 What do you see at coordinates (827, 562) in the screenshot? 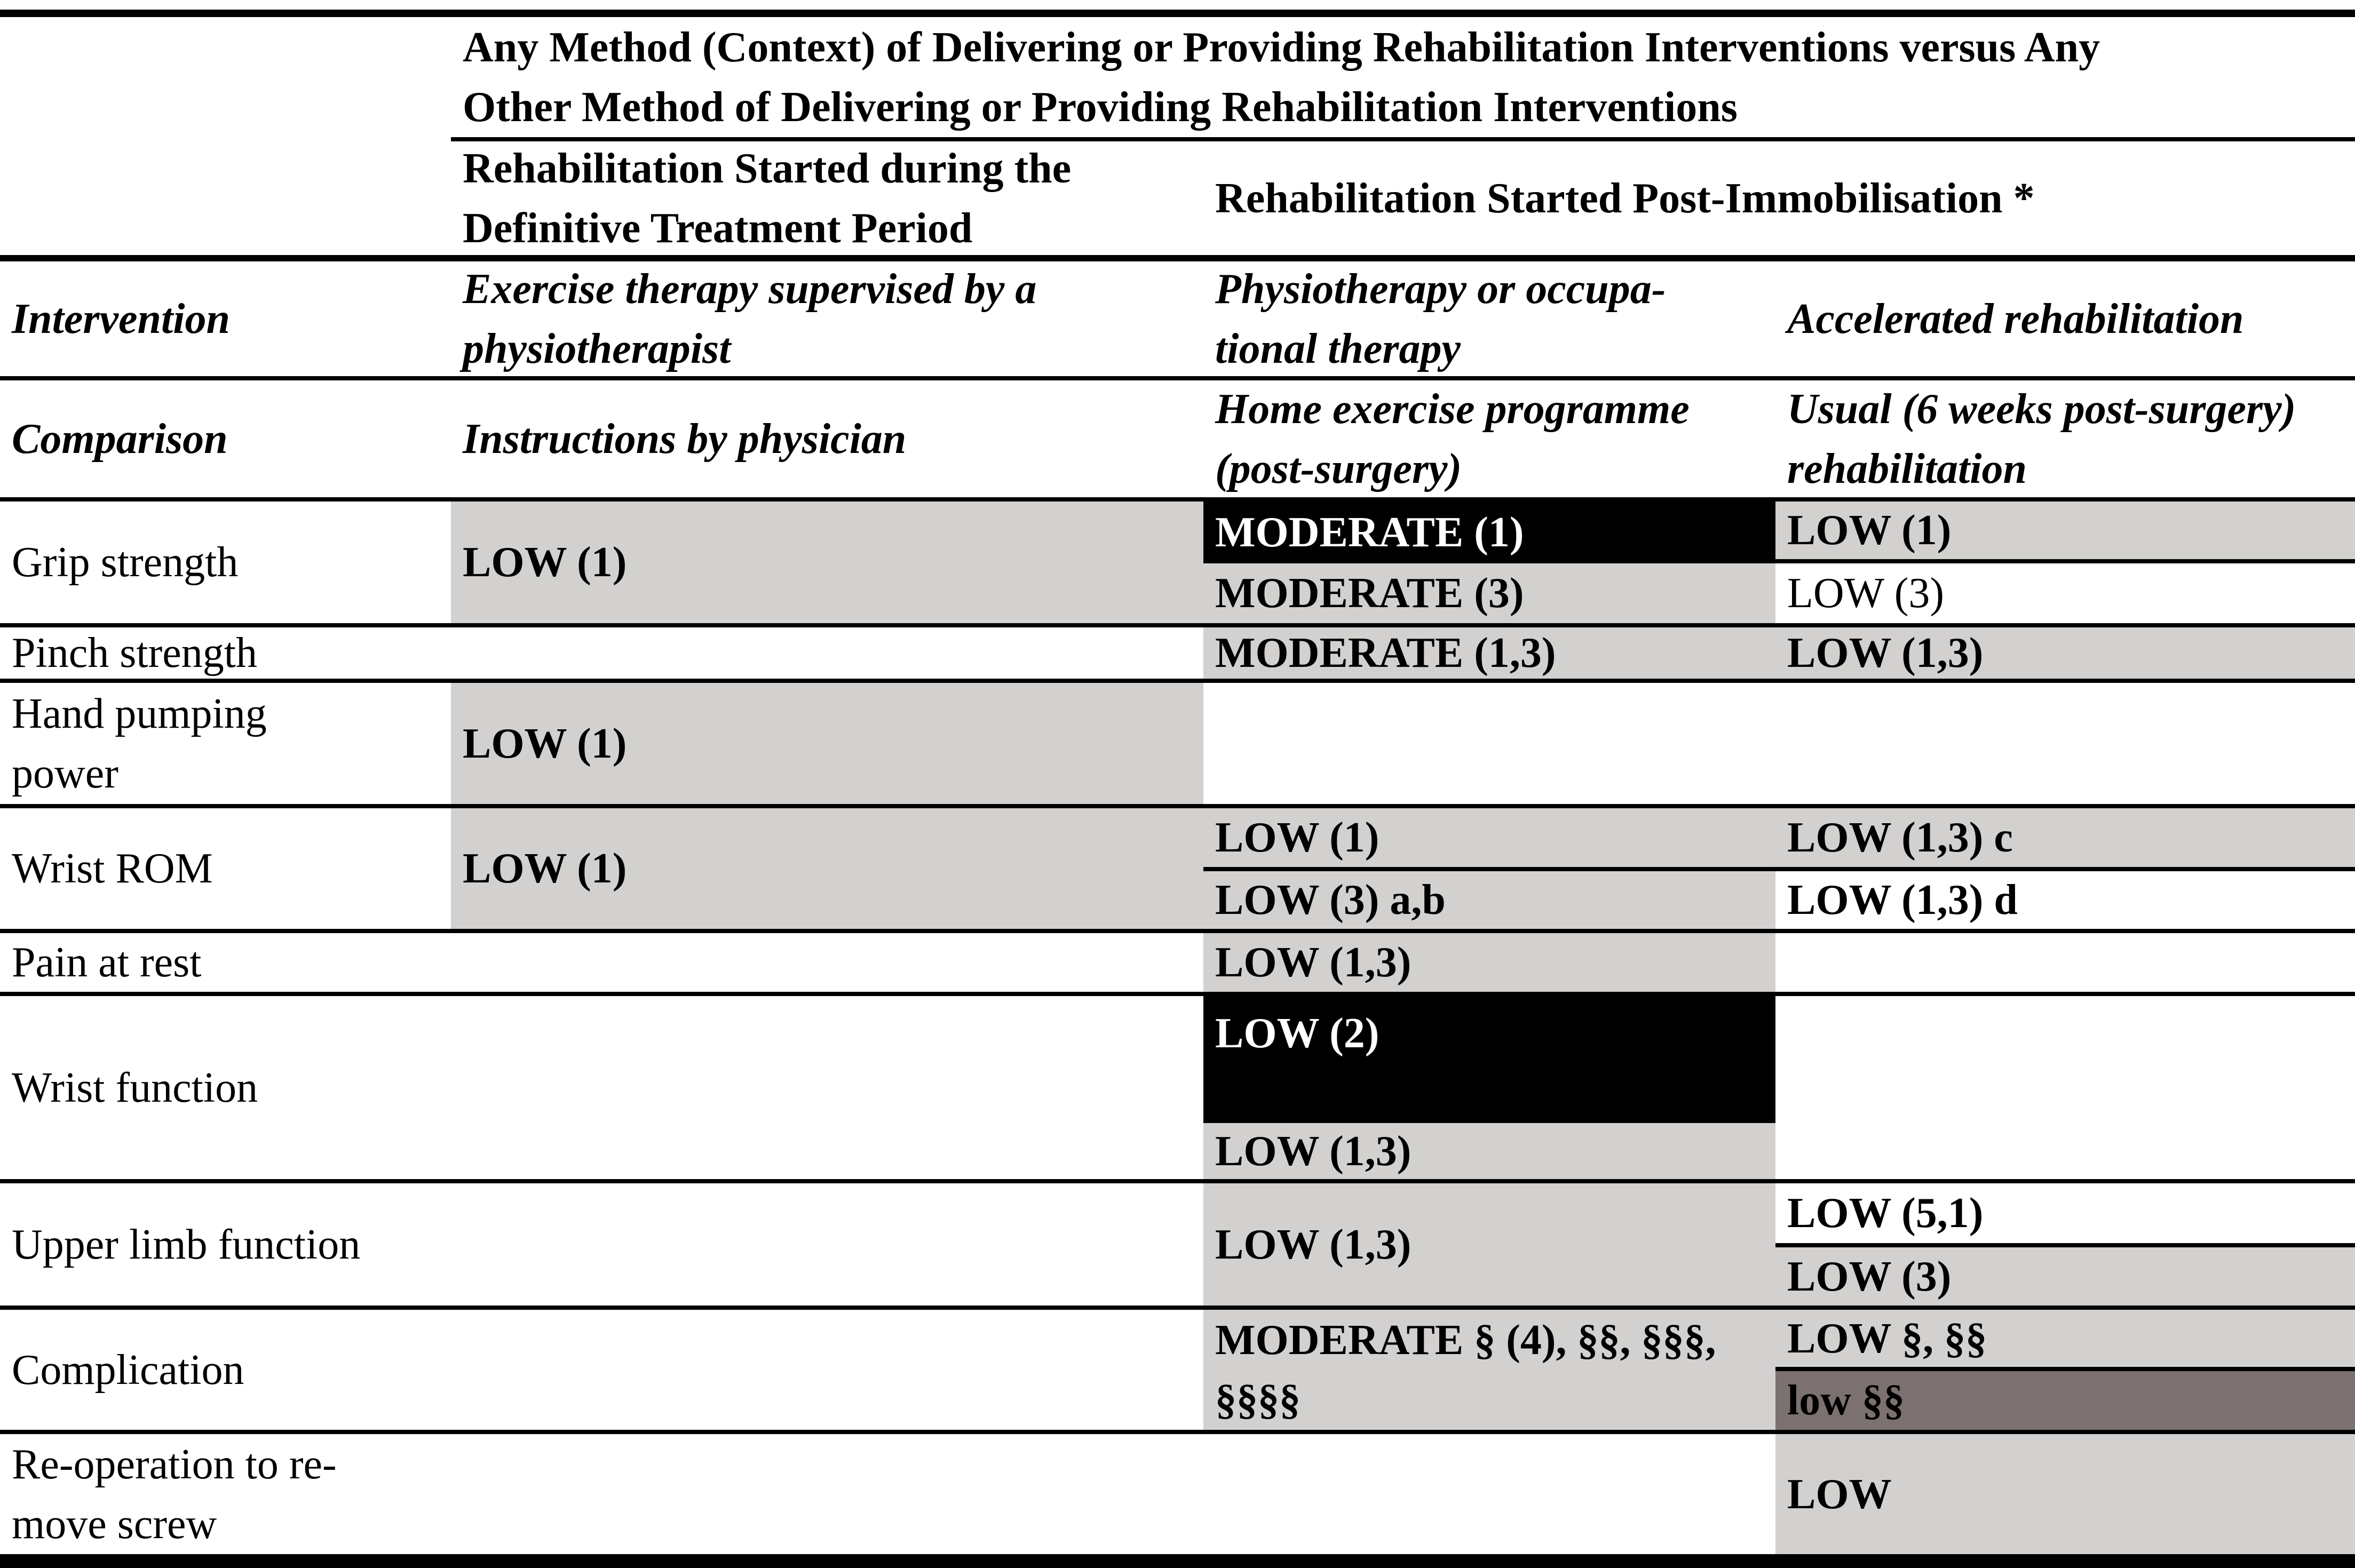
I see `grip-col2-cell: LOW (1)` at bounding box center [827, 562].